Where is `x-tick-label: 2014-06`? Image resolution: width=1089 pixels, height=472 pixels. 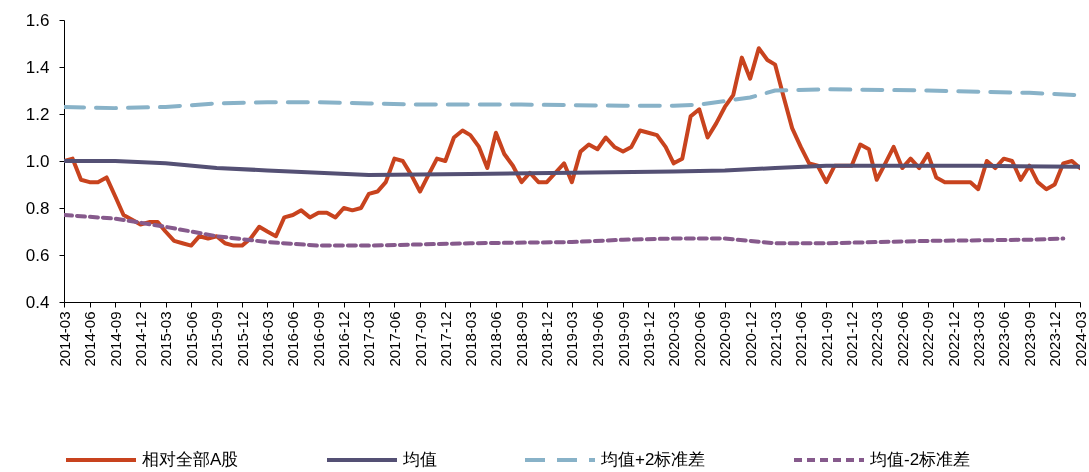
x-tick-label: 2014-06 is located at coordinates (90, 339).